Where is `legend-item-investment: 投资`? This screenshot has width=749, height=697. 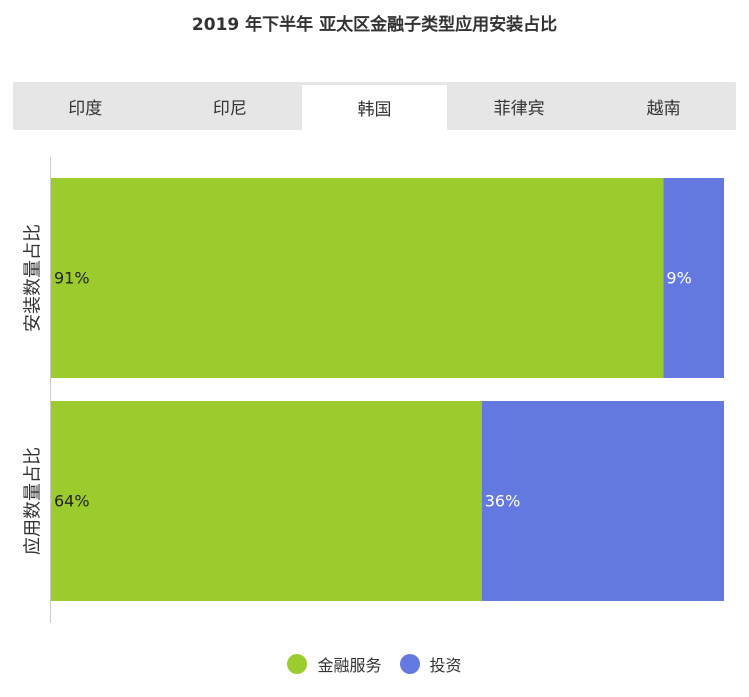 legend-item-investment: 投资 is located at coordinates (430, 664).